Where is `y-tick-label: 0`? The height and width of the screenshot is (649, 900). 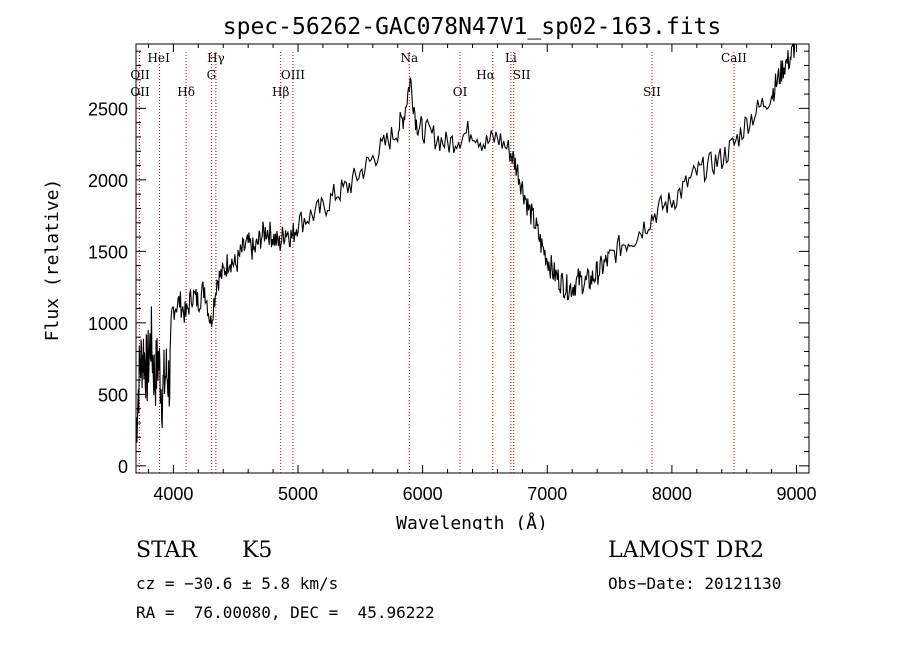 y-tick-label: 0 is located at coordinates (123, 467).